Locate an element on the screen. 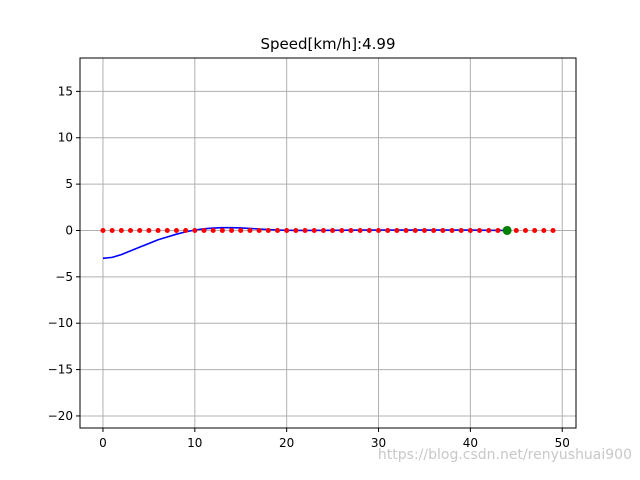 This screenshot has height=480, width=640. series-layer is located at coordinates (328, 242).